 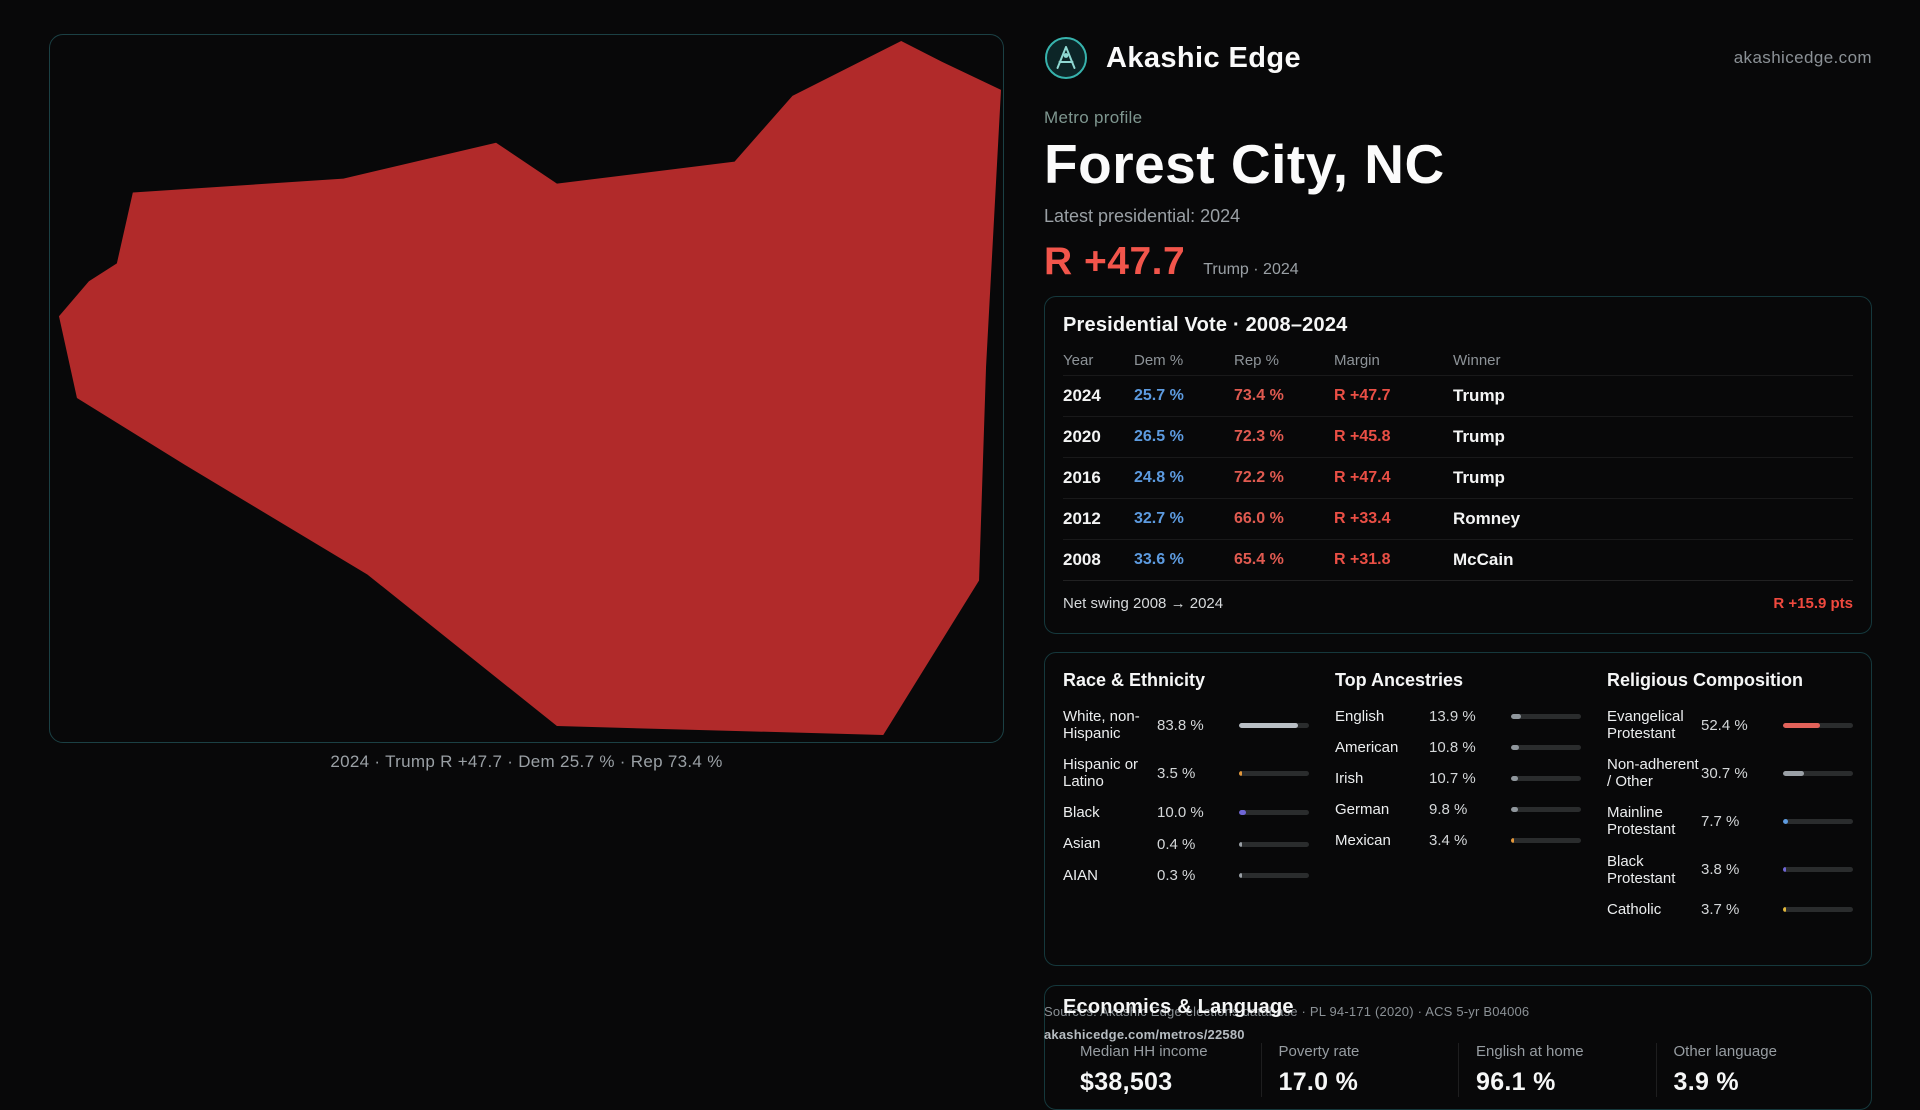 What do you see at coordinates (1259, 395) in the screenshot?
I see `vote-rep: 73.4 %` at bounding box center [1259, 395].